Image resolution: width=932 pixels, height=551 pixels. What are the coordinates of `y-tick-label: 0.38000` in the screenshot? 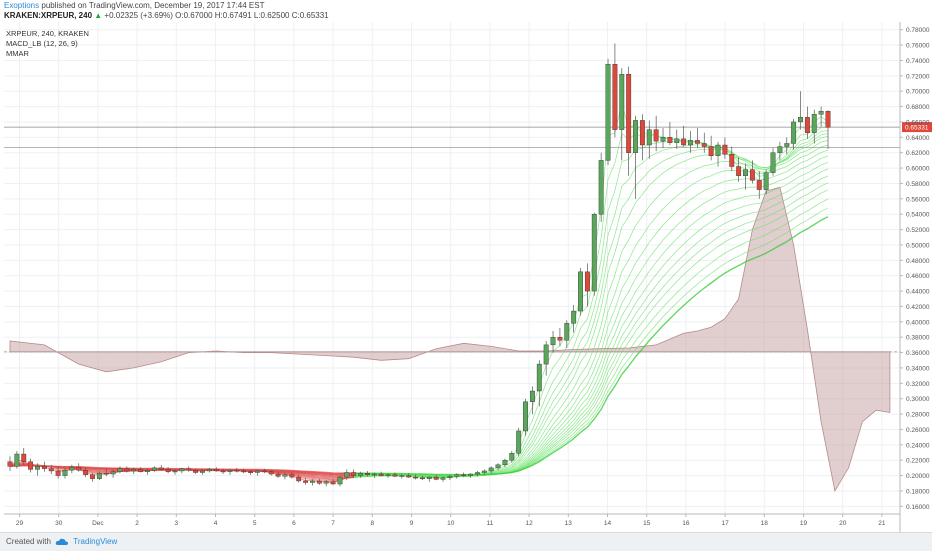 It's located at (918, 338).